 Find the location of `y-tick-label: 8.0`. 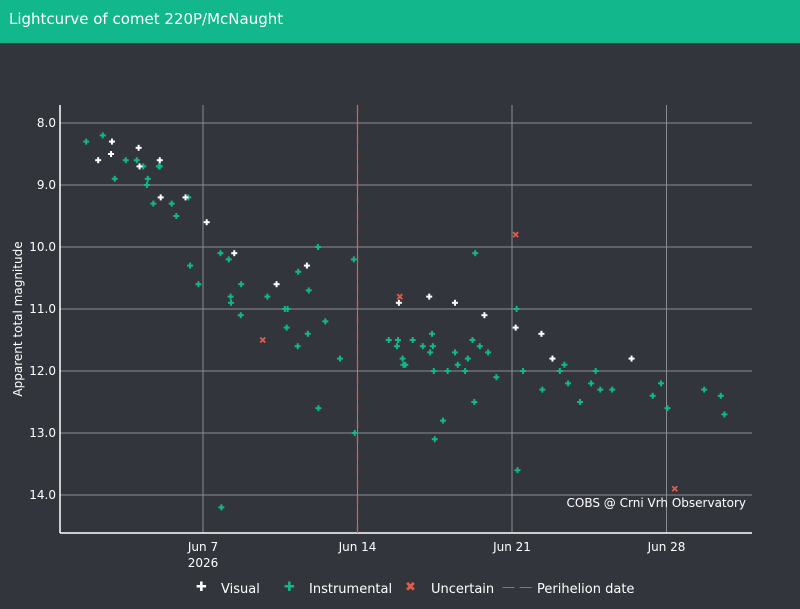

y-tick-label: 8.0 is located at coordinates (46, 123).